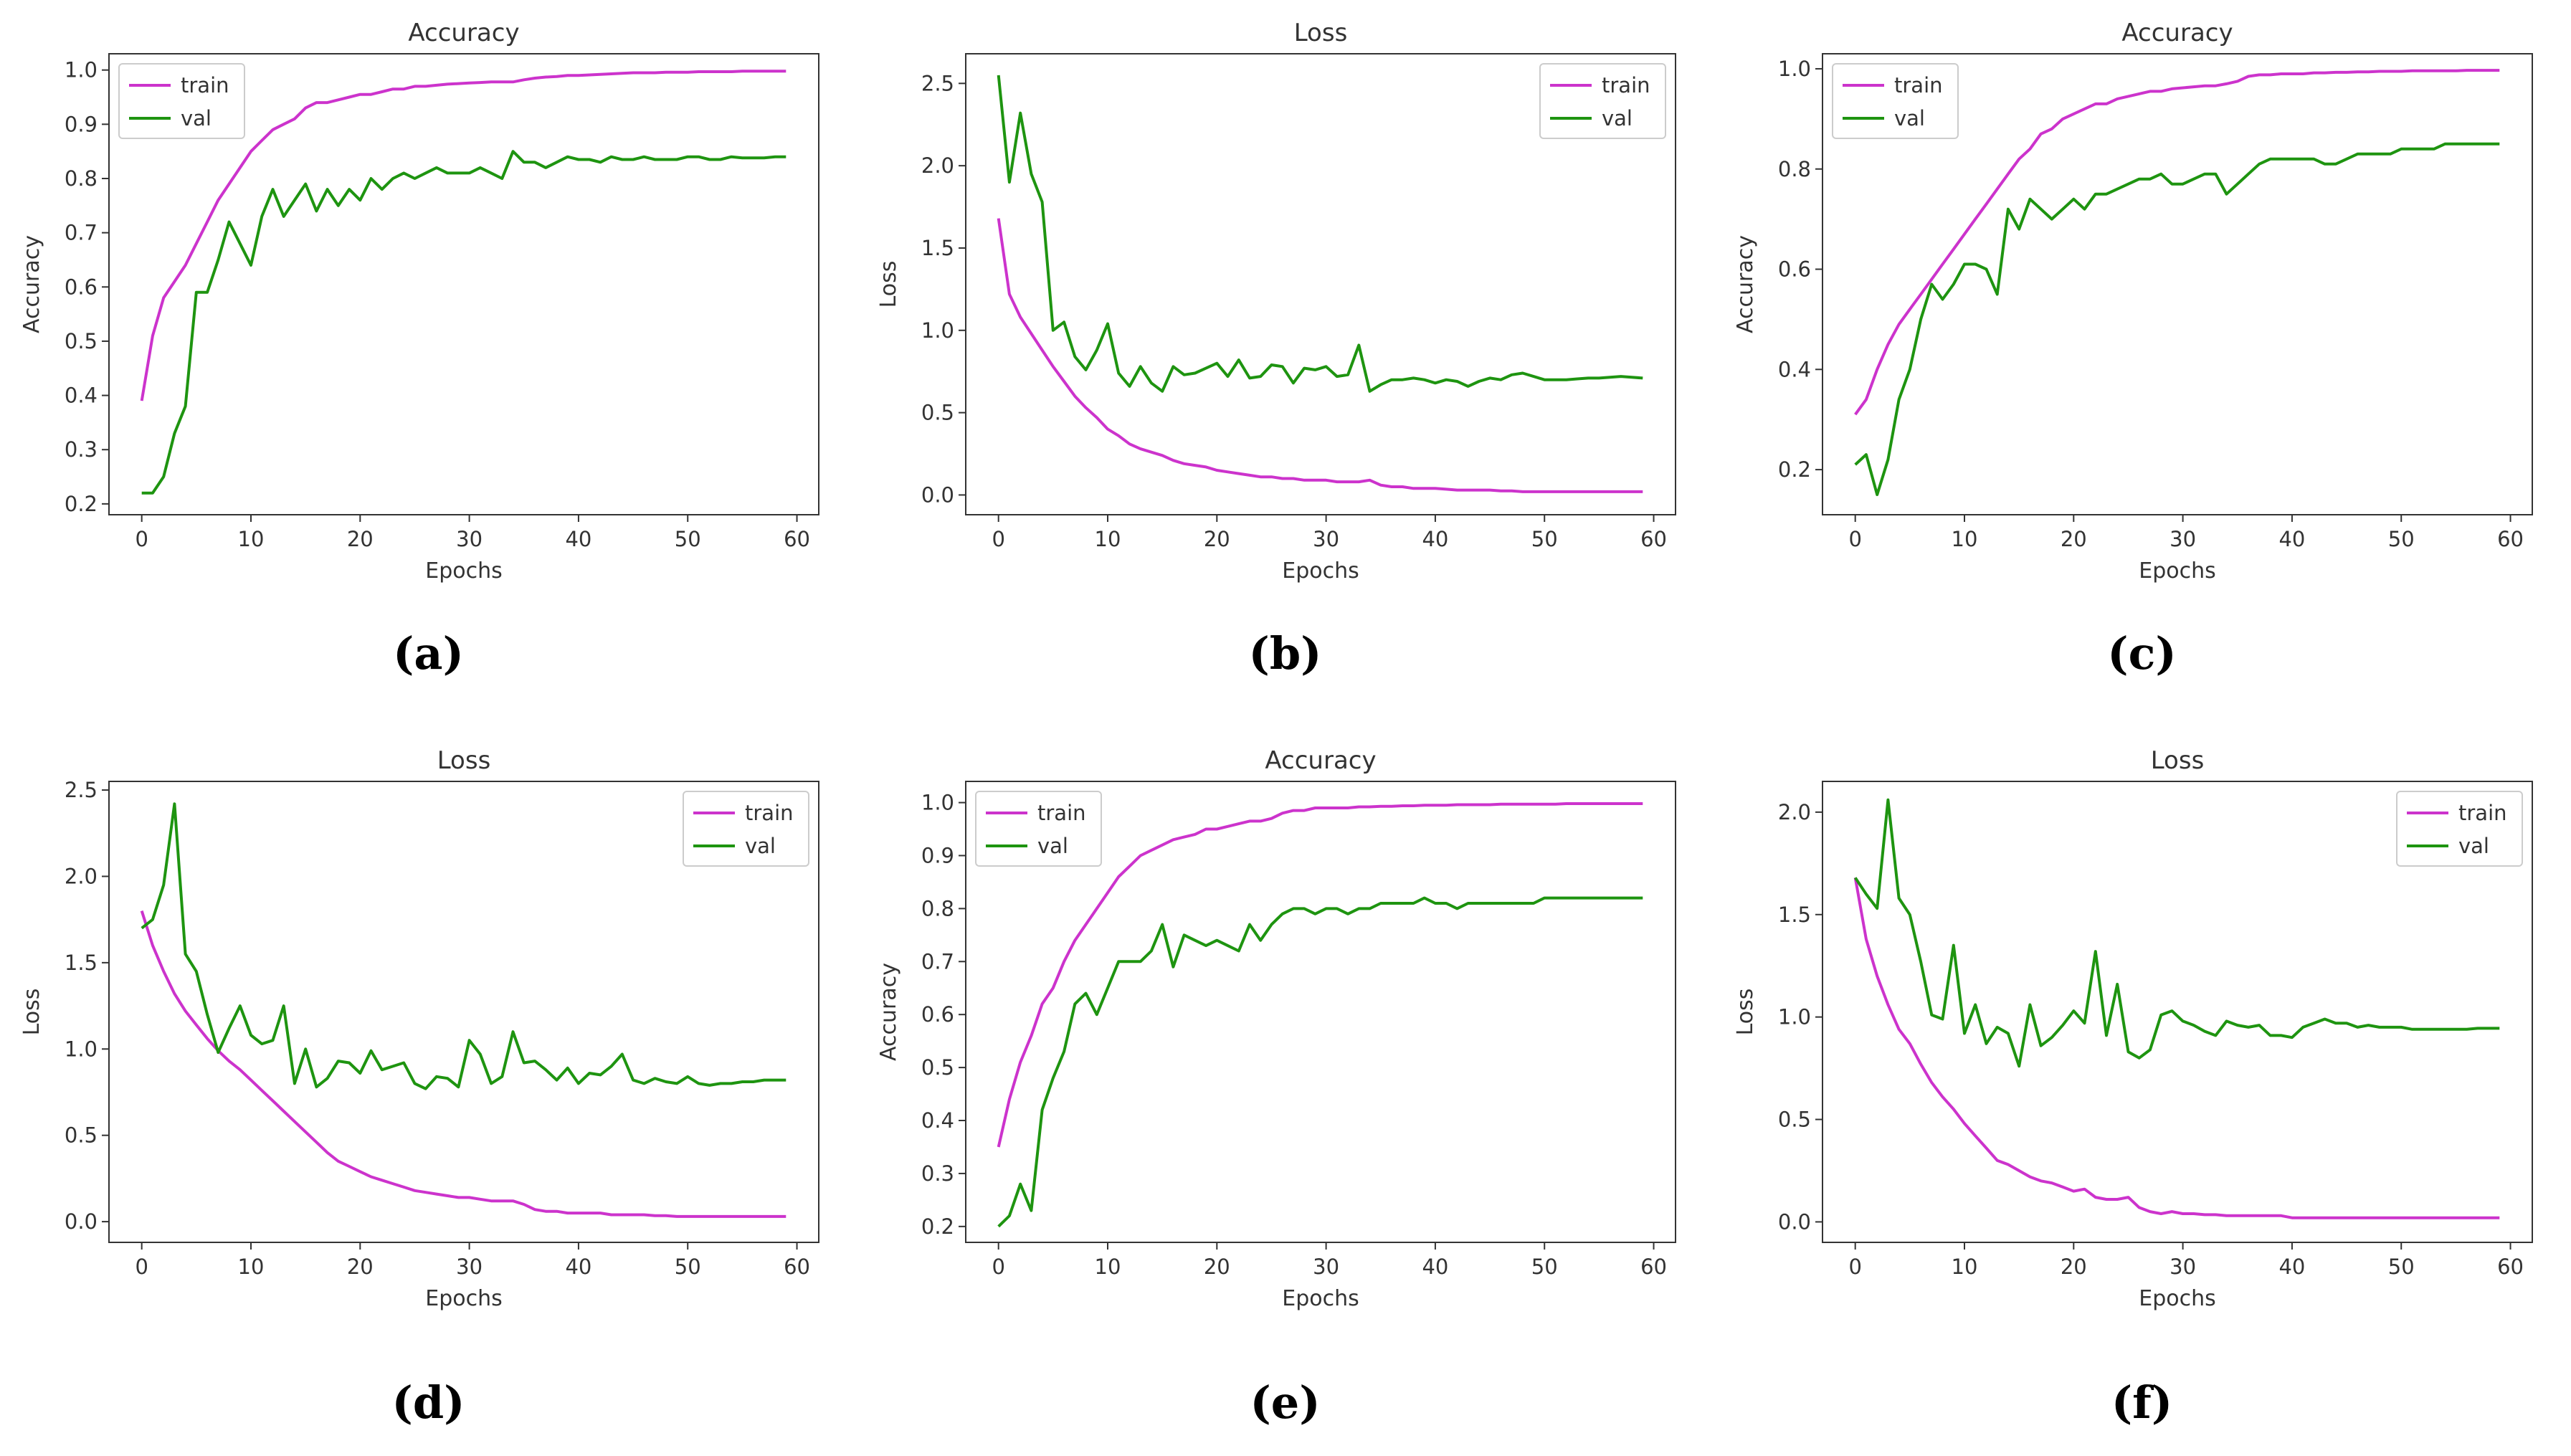 The width and height of the screenshot is (2571, 1456). I want to click on y-tick-label: 2.5, so click(81, 790).